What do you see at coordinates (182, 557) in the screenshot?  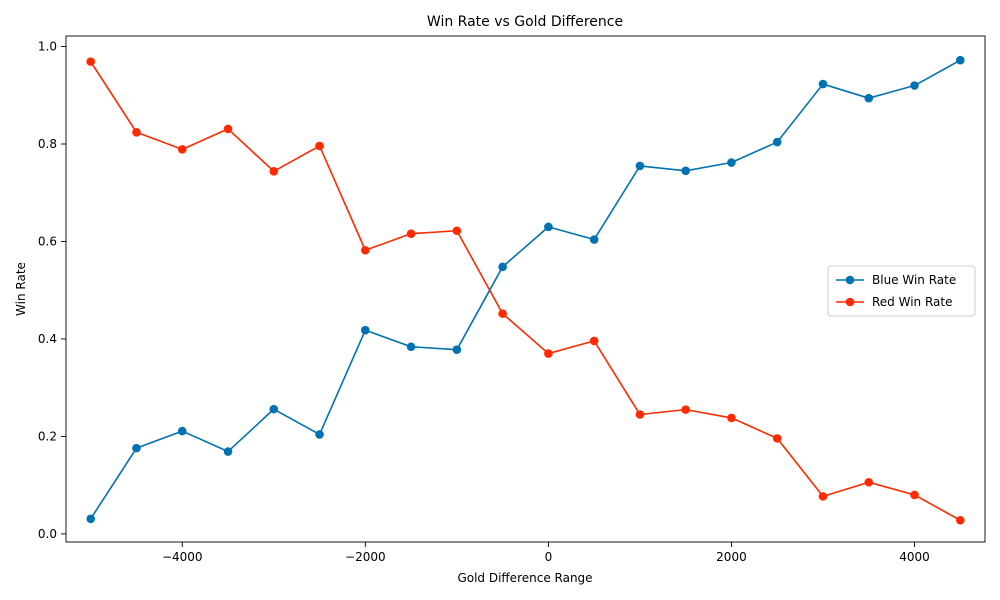 I see `x-tick-label: −4000` at bounding box center [182, 557].